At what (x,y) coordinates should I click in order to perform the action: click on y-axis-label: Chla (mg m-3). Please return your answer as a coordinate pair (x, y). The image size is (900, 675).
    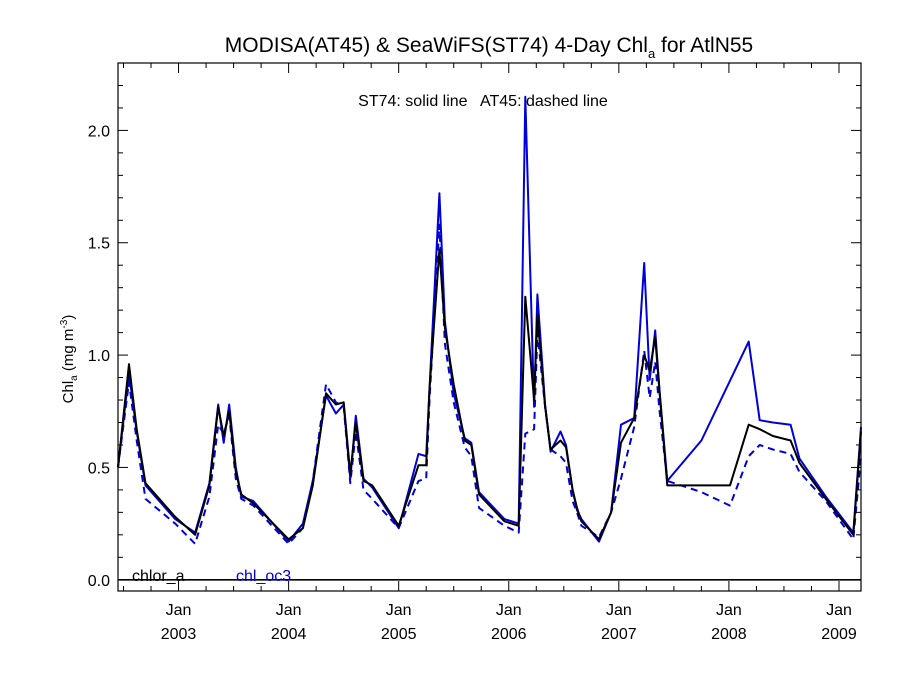
    Looking at the image, I should click on (69, 359).